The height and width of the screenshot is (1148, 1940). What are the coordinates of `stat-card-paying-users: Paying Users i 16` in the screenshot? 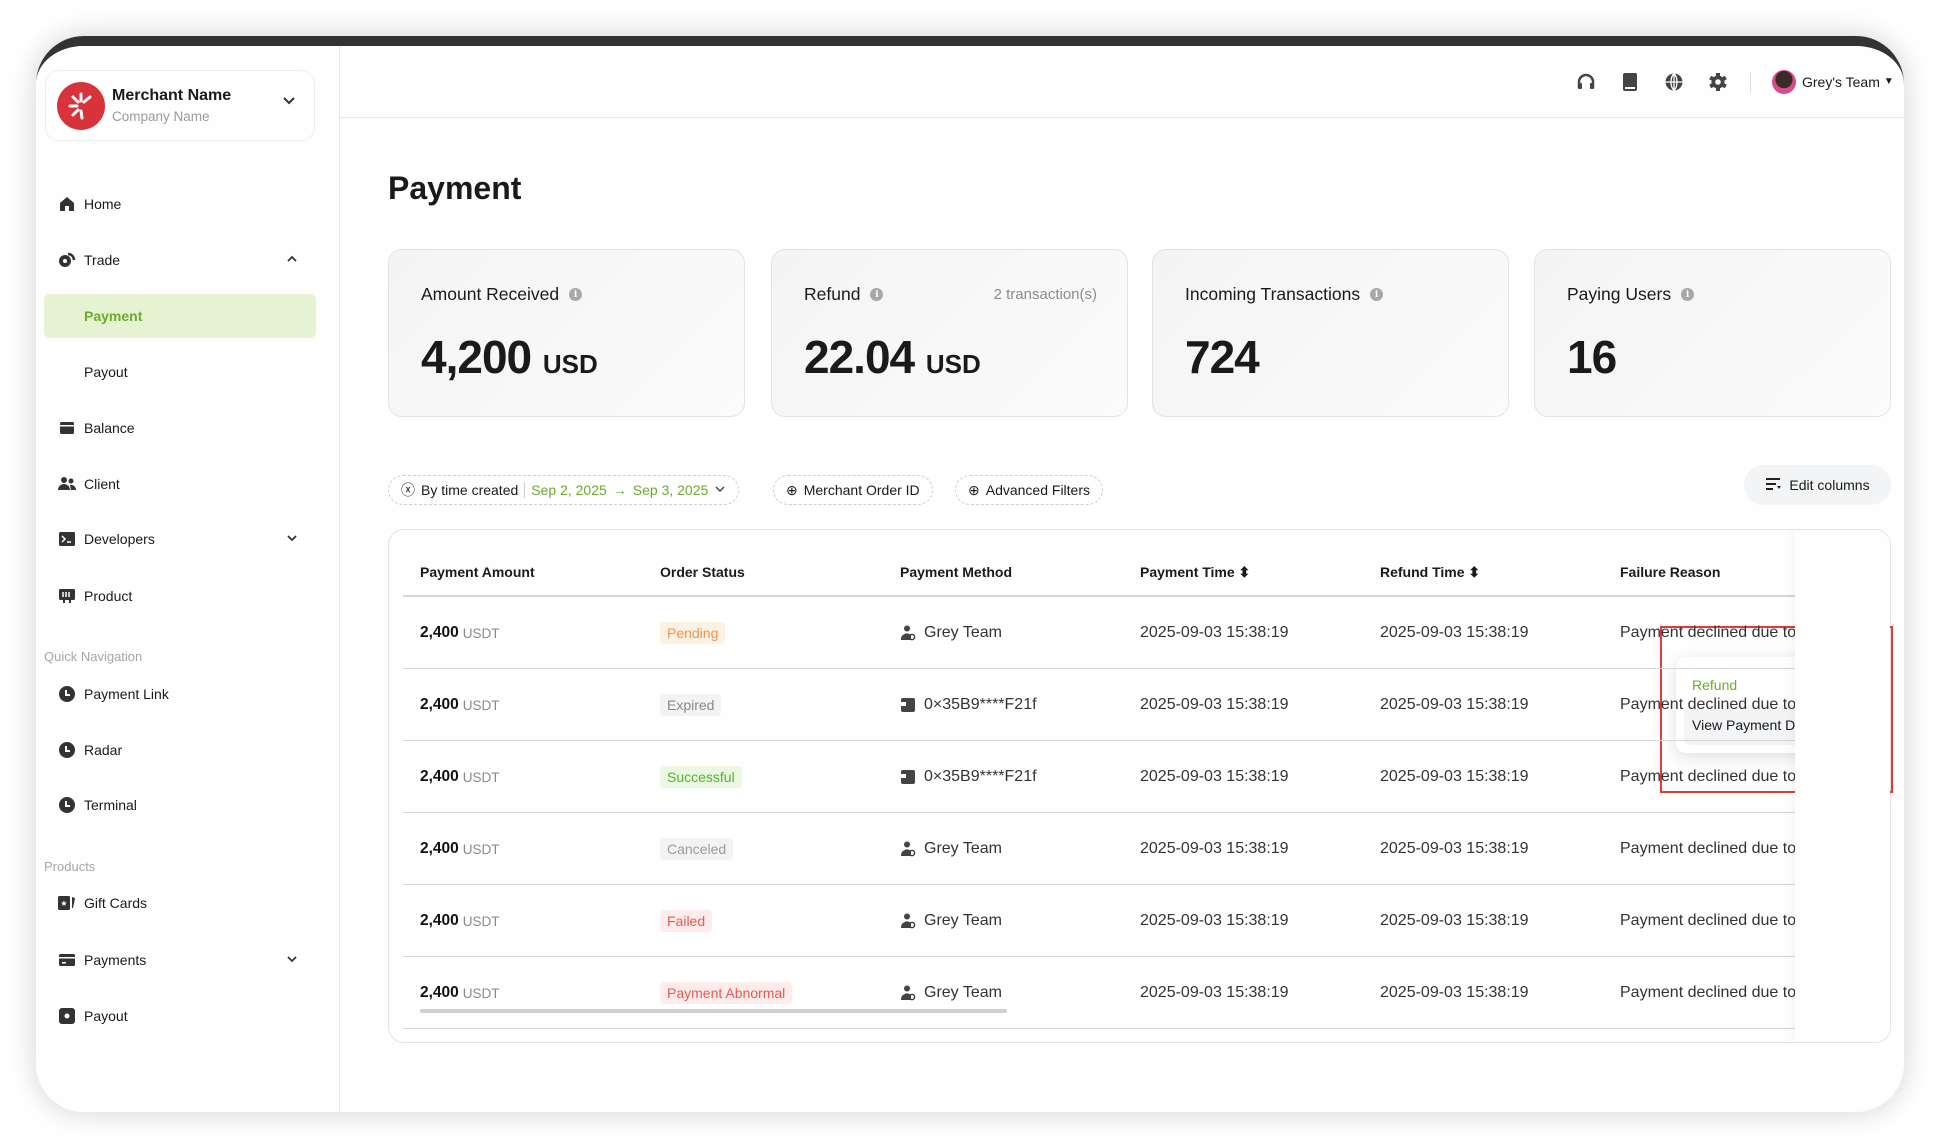 It's located at (1712, 333).